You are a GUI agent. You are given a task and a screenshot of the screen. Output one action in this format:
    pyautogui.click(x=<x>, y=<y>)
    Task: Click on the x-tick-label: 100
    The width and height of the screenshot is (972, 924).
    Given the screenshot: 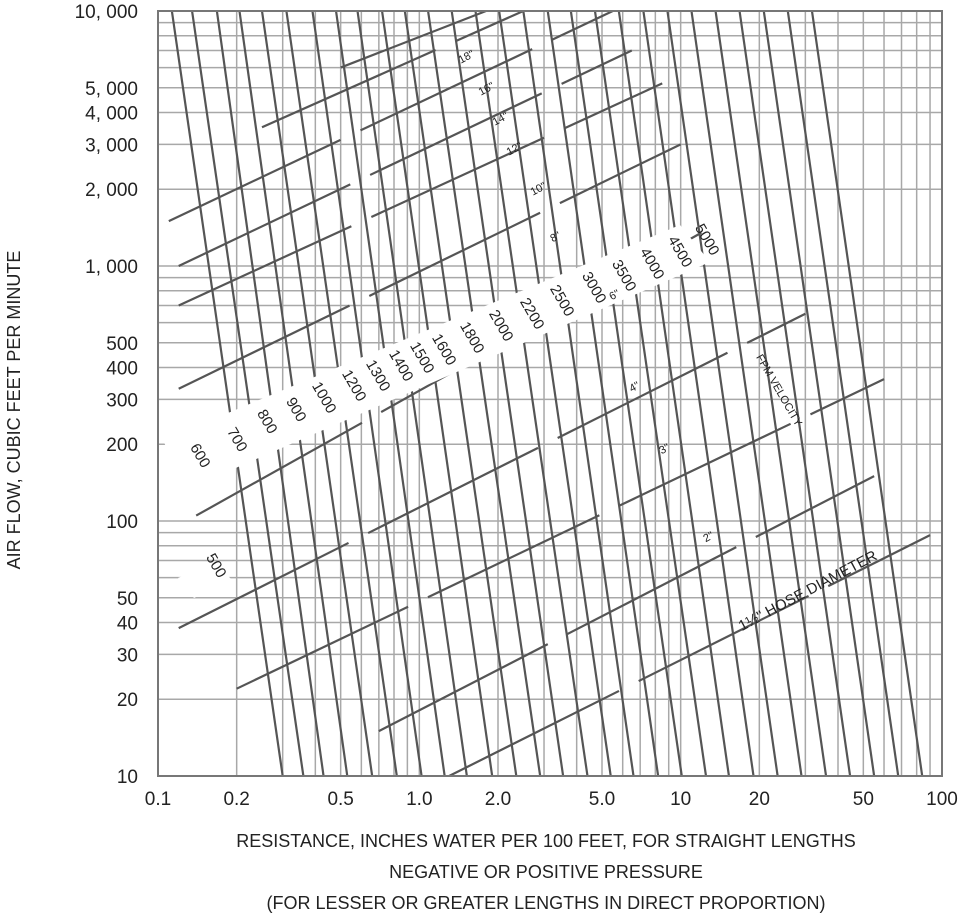 What is the action you would take?
    pyautogui.click(x=942, y=799)
    